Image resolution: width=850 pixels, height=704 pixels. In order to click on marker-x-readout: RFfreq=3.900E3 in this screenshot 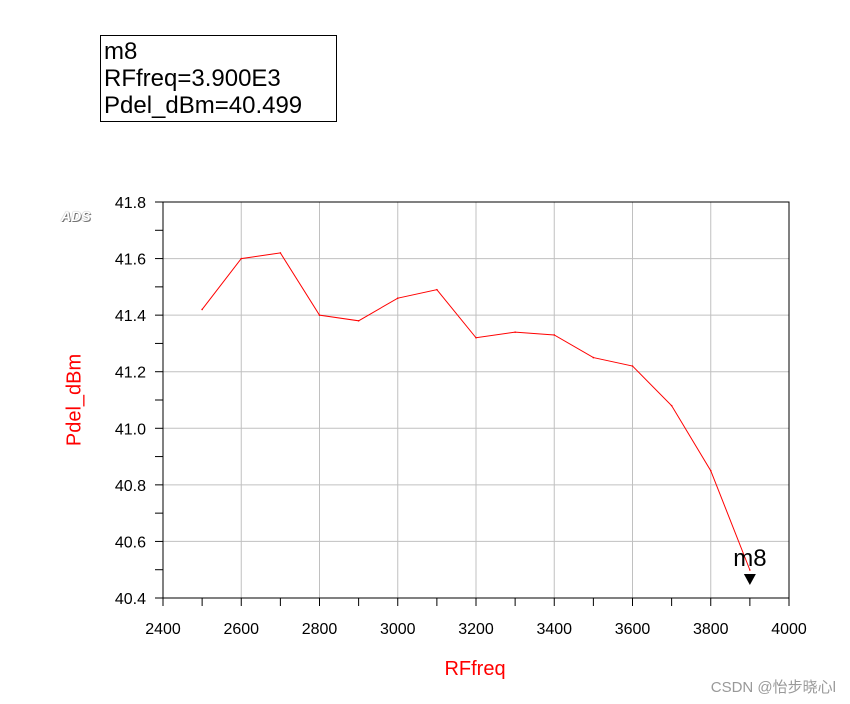, I will do `click(192, 78)`.